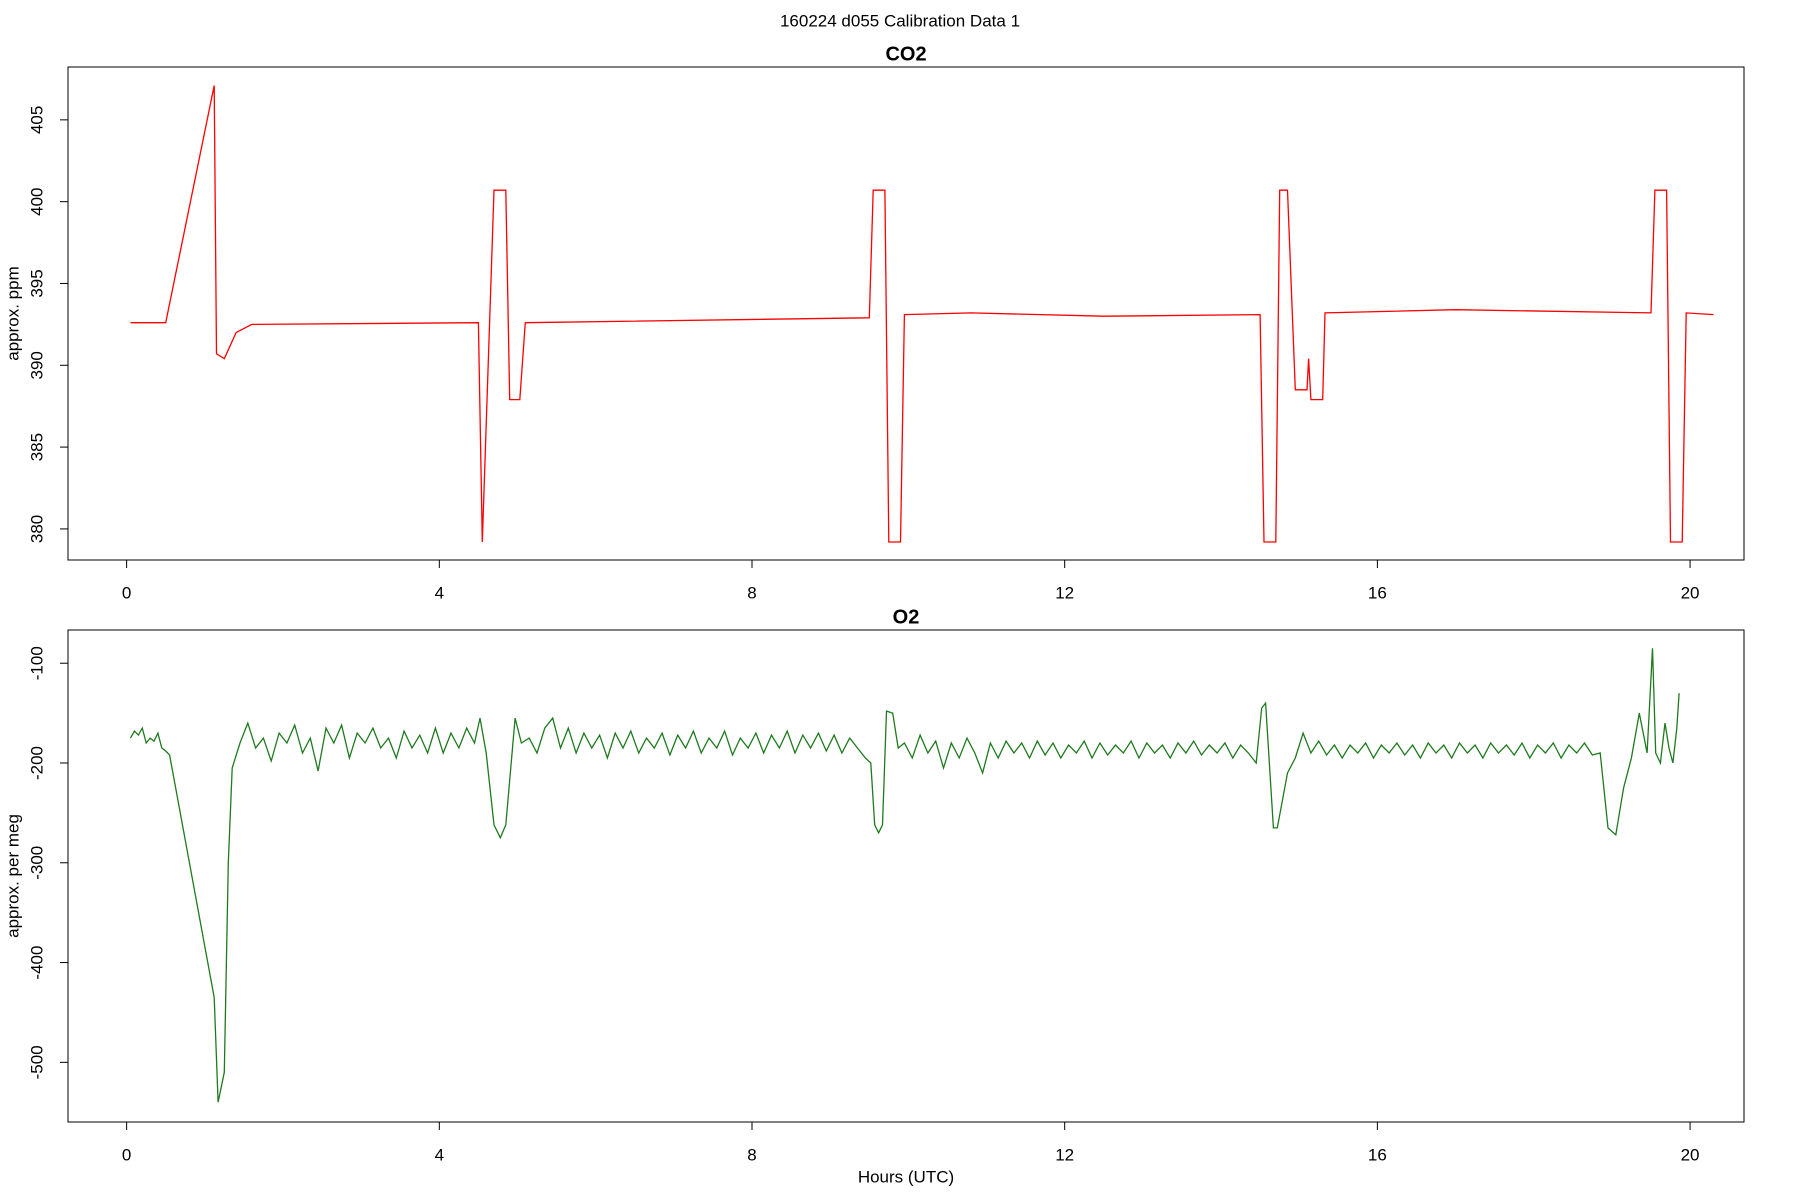  What do you see at coordinates (36, 120) in the screenshot?
I see `y-tick-label: 405` at bounding box center [36, 120].